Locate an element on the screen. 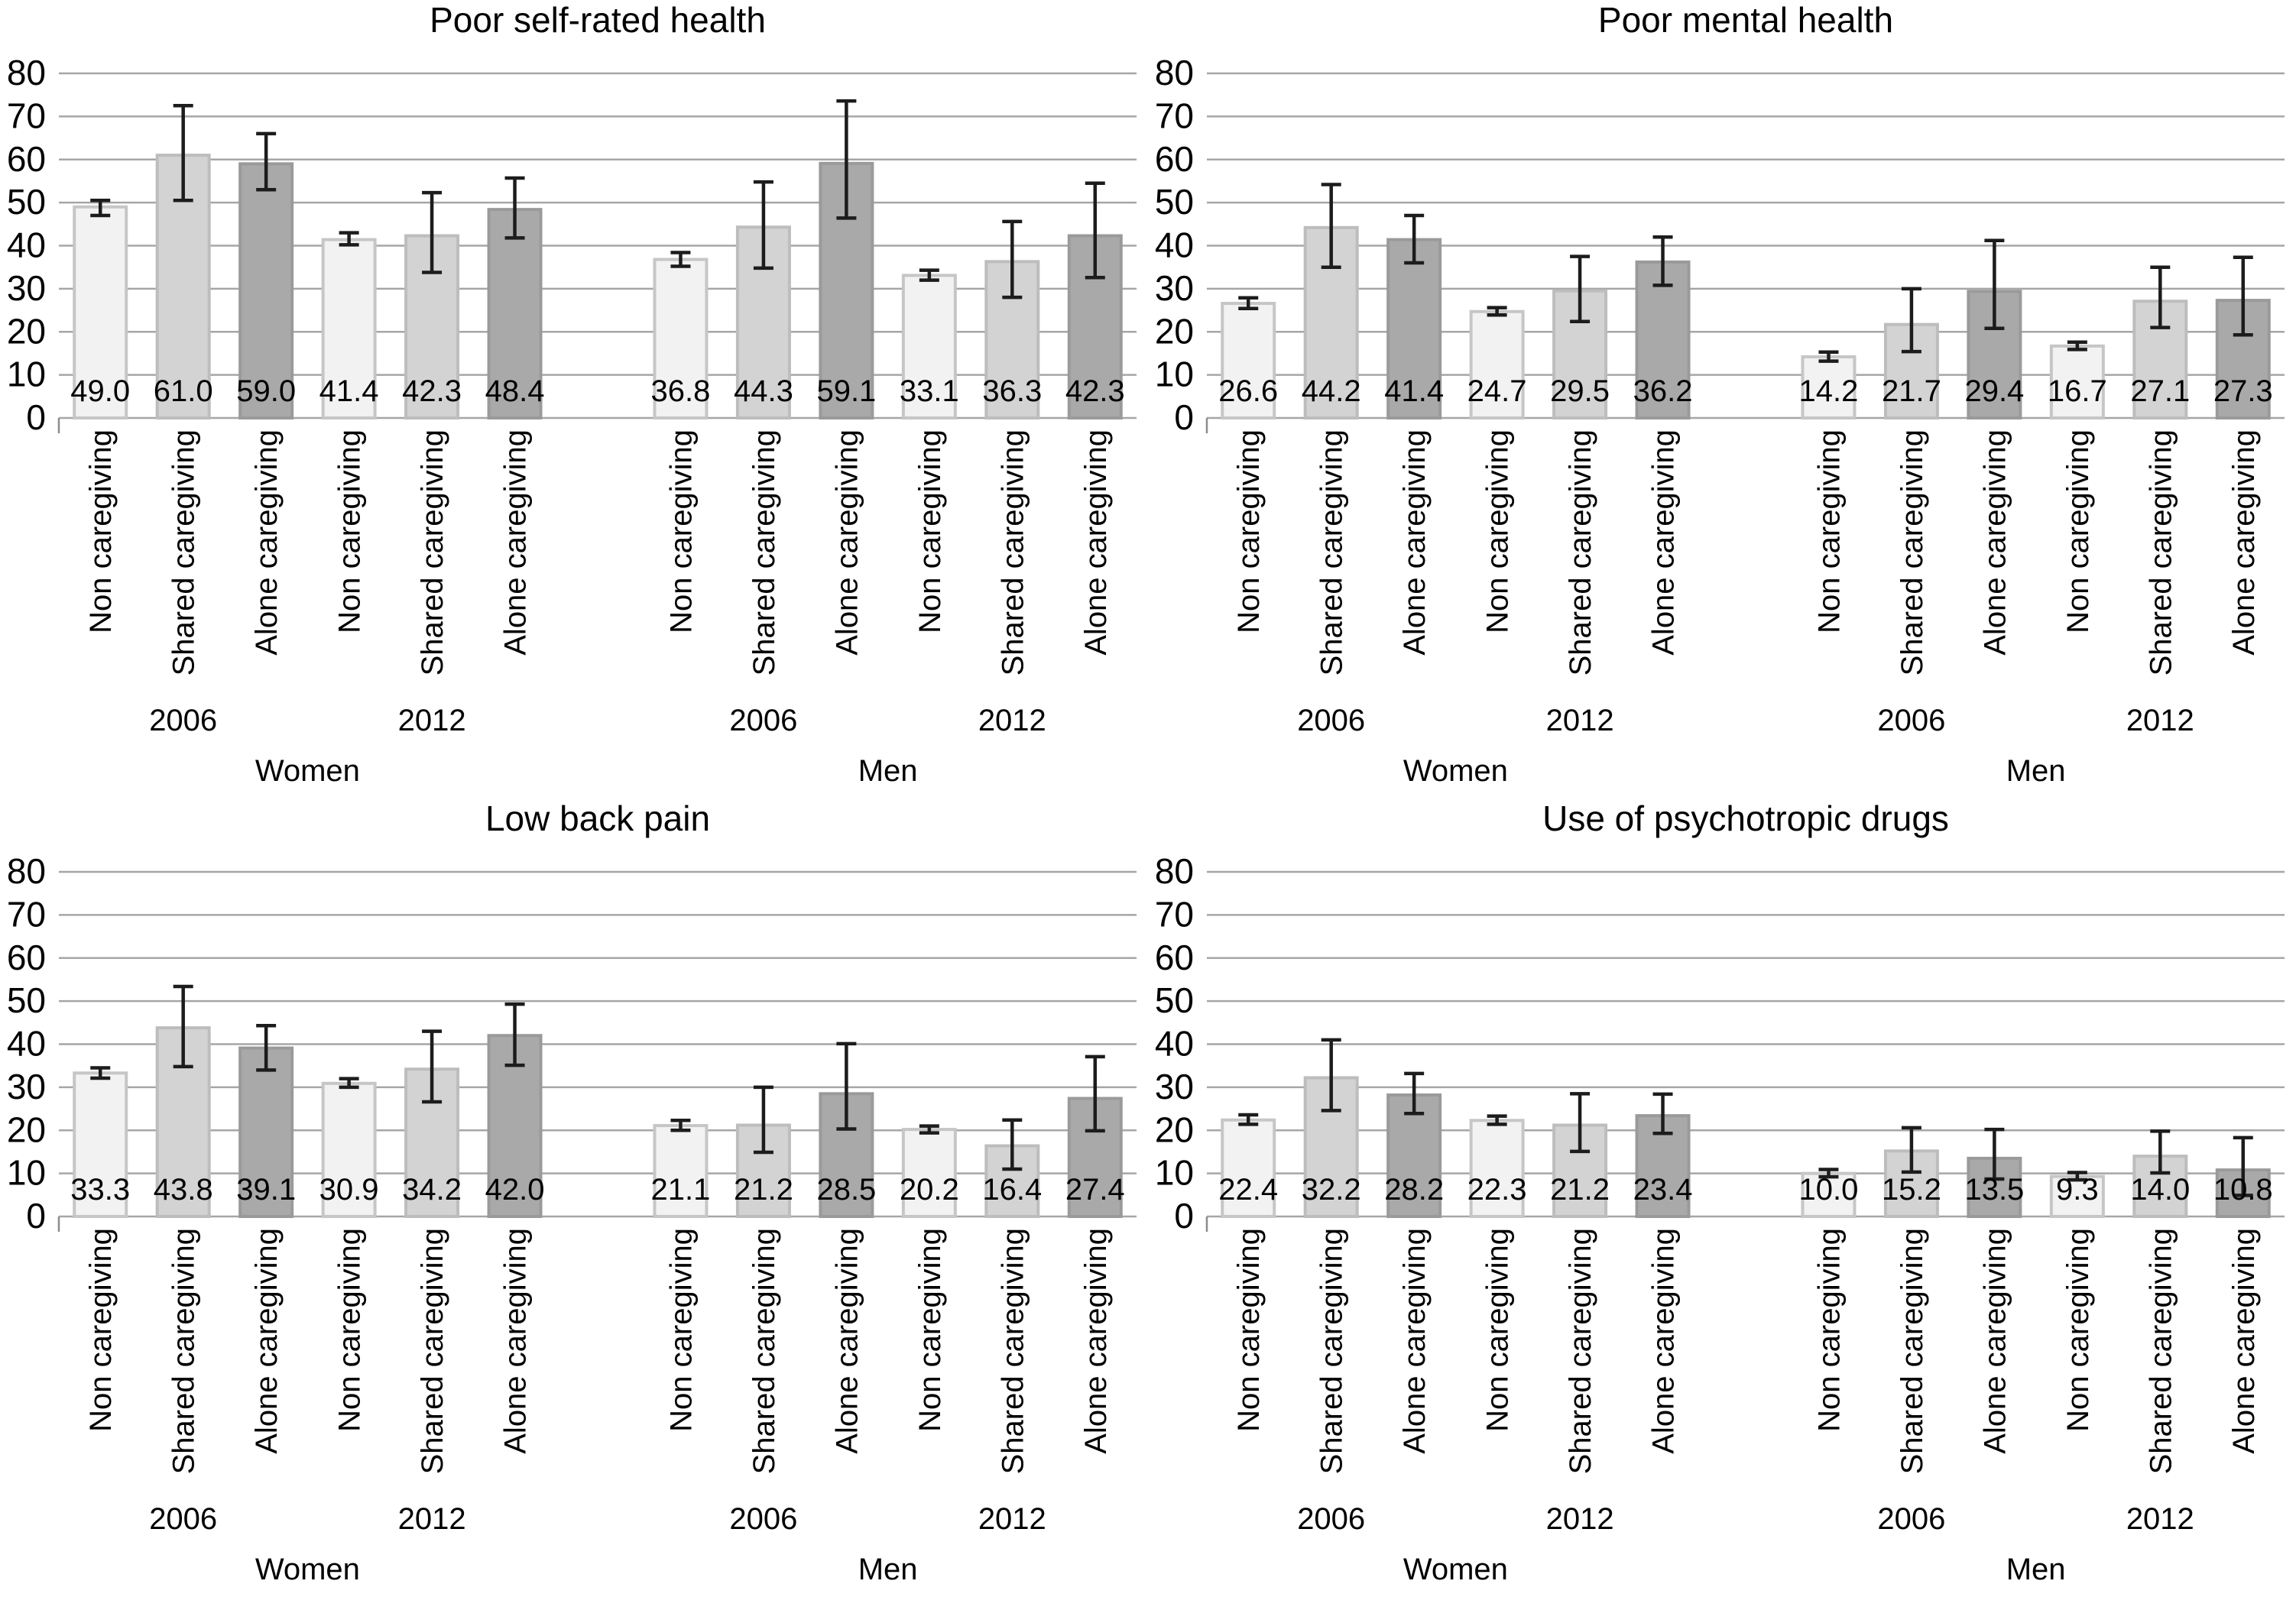  bar-value-label: 61.0 is located at coordinates (183, 391).